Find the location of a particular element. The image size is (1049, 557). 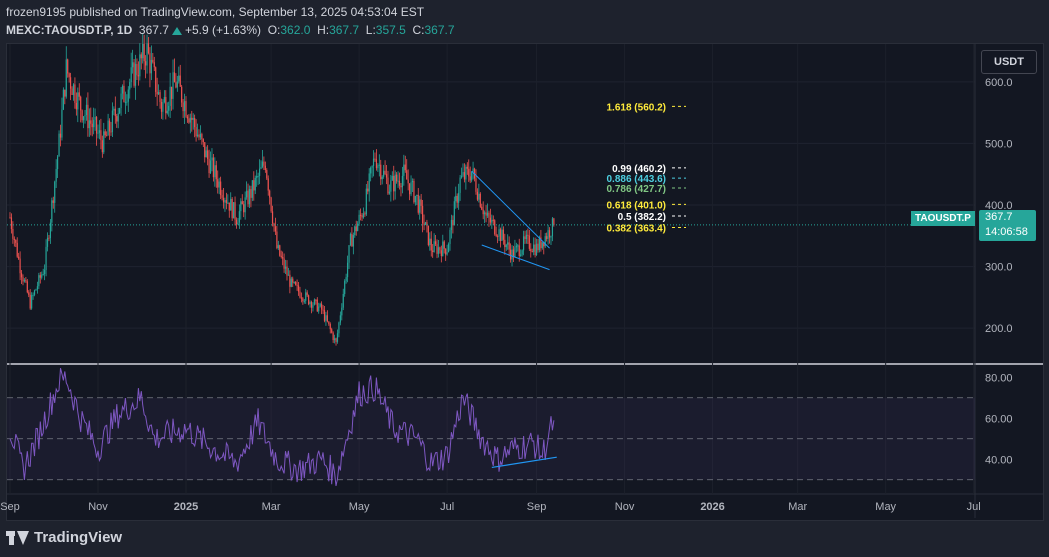

fib-level-label: 0.382 (363.4) is located at coordinates (637, 229).